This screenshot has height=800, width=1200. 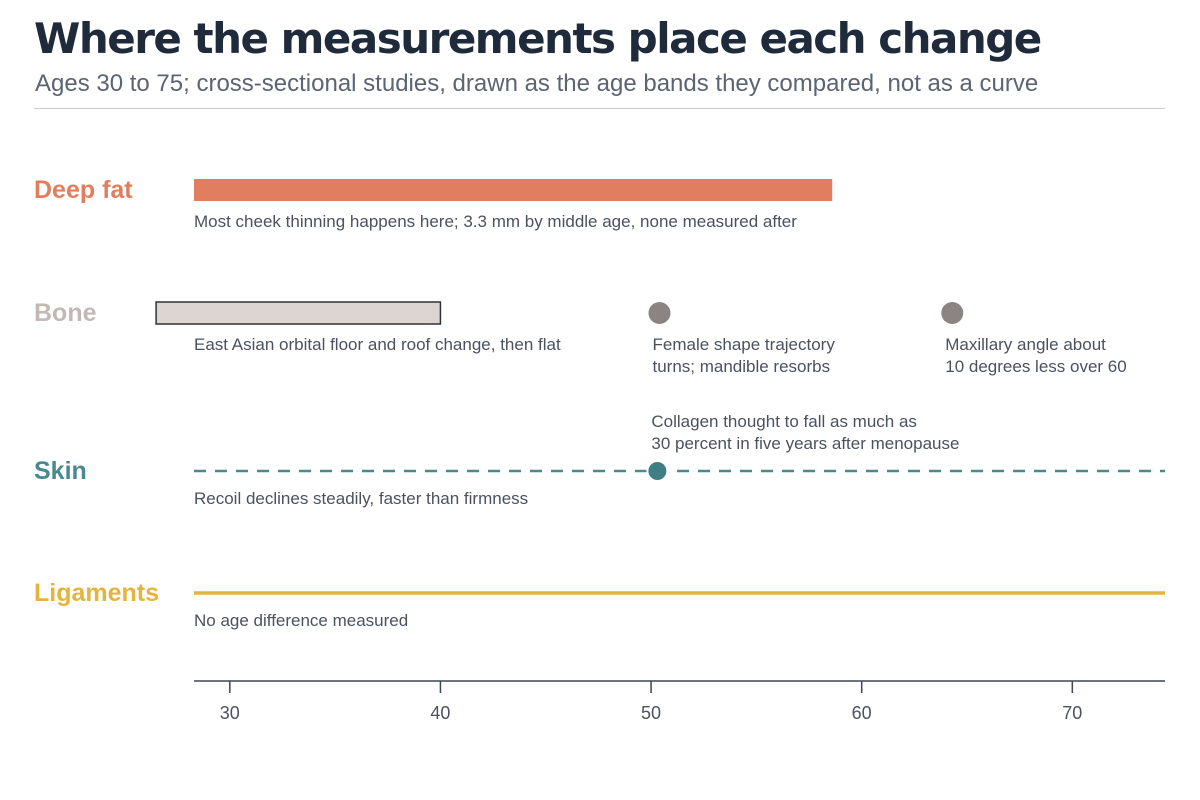 I want to click on x-tick-label-50: 50, so click(x=651, y=713).